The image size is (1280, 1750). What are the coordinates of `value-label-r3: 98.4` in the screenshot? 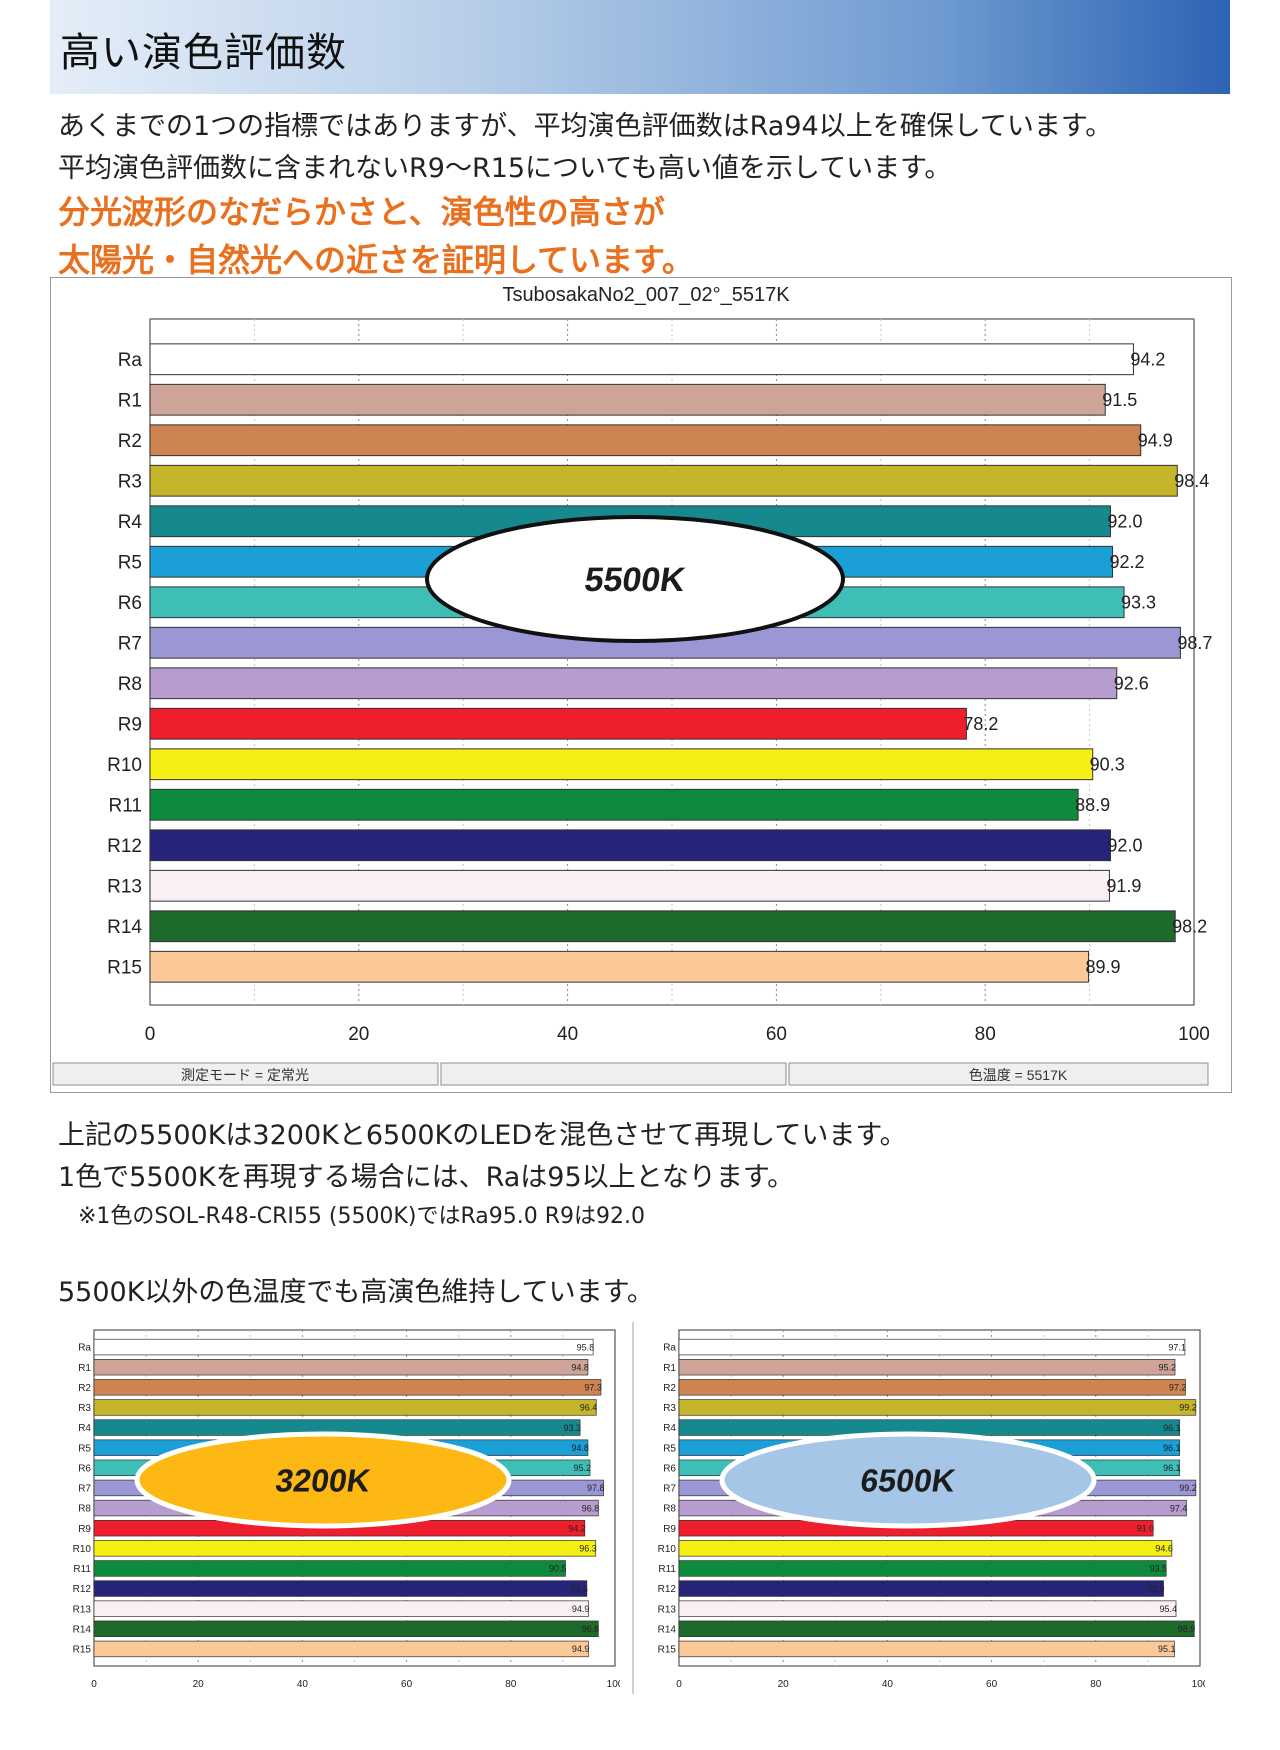 It's located at (1191, 481).